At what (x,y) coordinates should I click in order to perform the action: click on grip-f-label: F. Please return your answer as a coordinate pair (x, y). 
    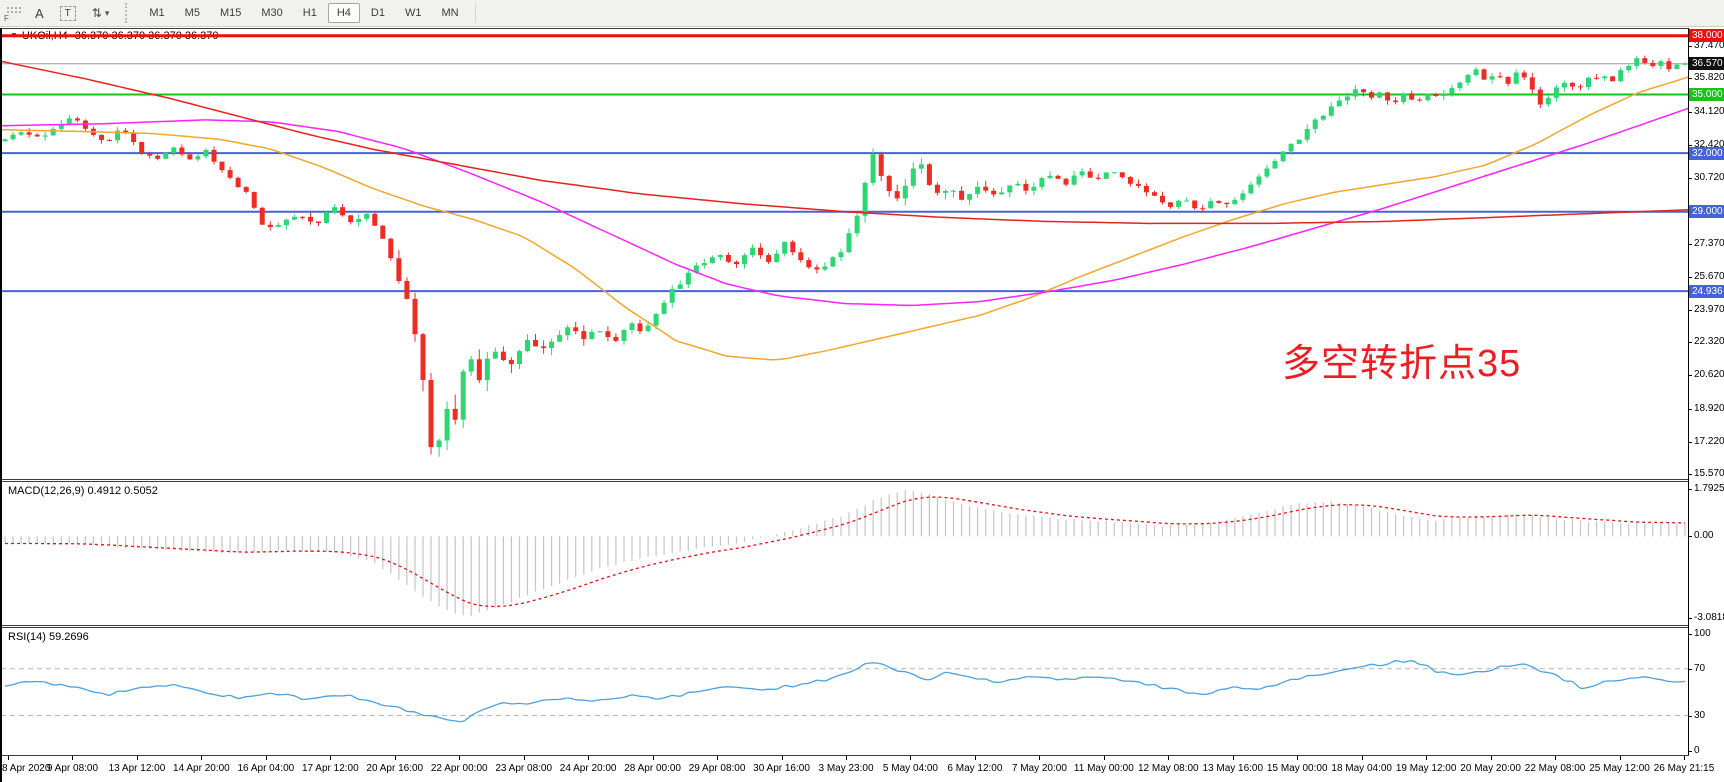
    Looking at the image, I should click on (6, 18).